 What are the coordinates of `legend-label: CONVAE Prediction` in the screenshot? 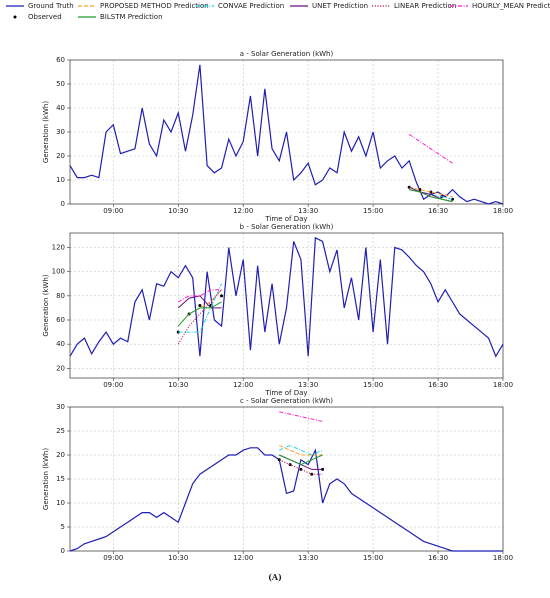 It's located at (251, 6).